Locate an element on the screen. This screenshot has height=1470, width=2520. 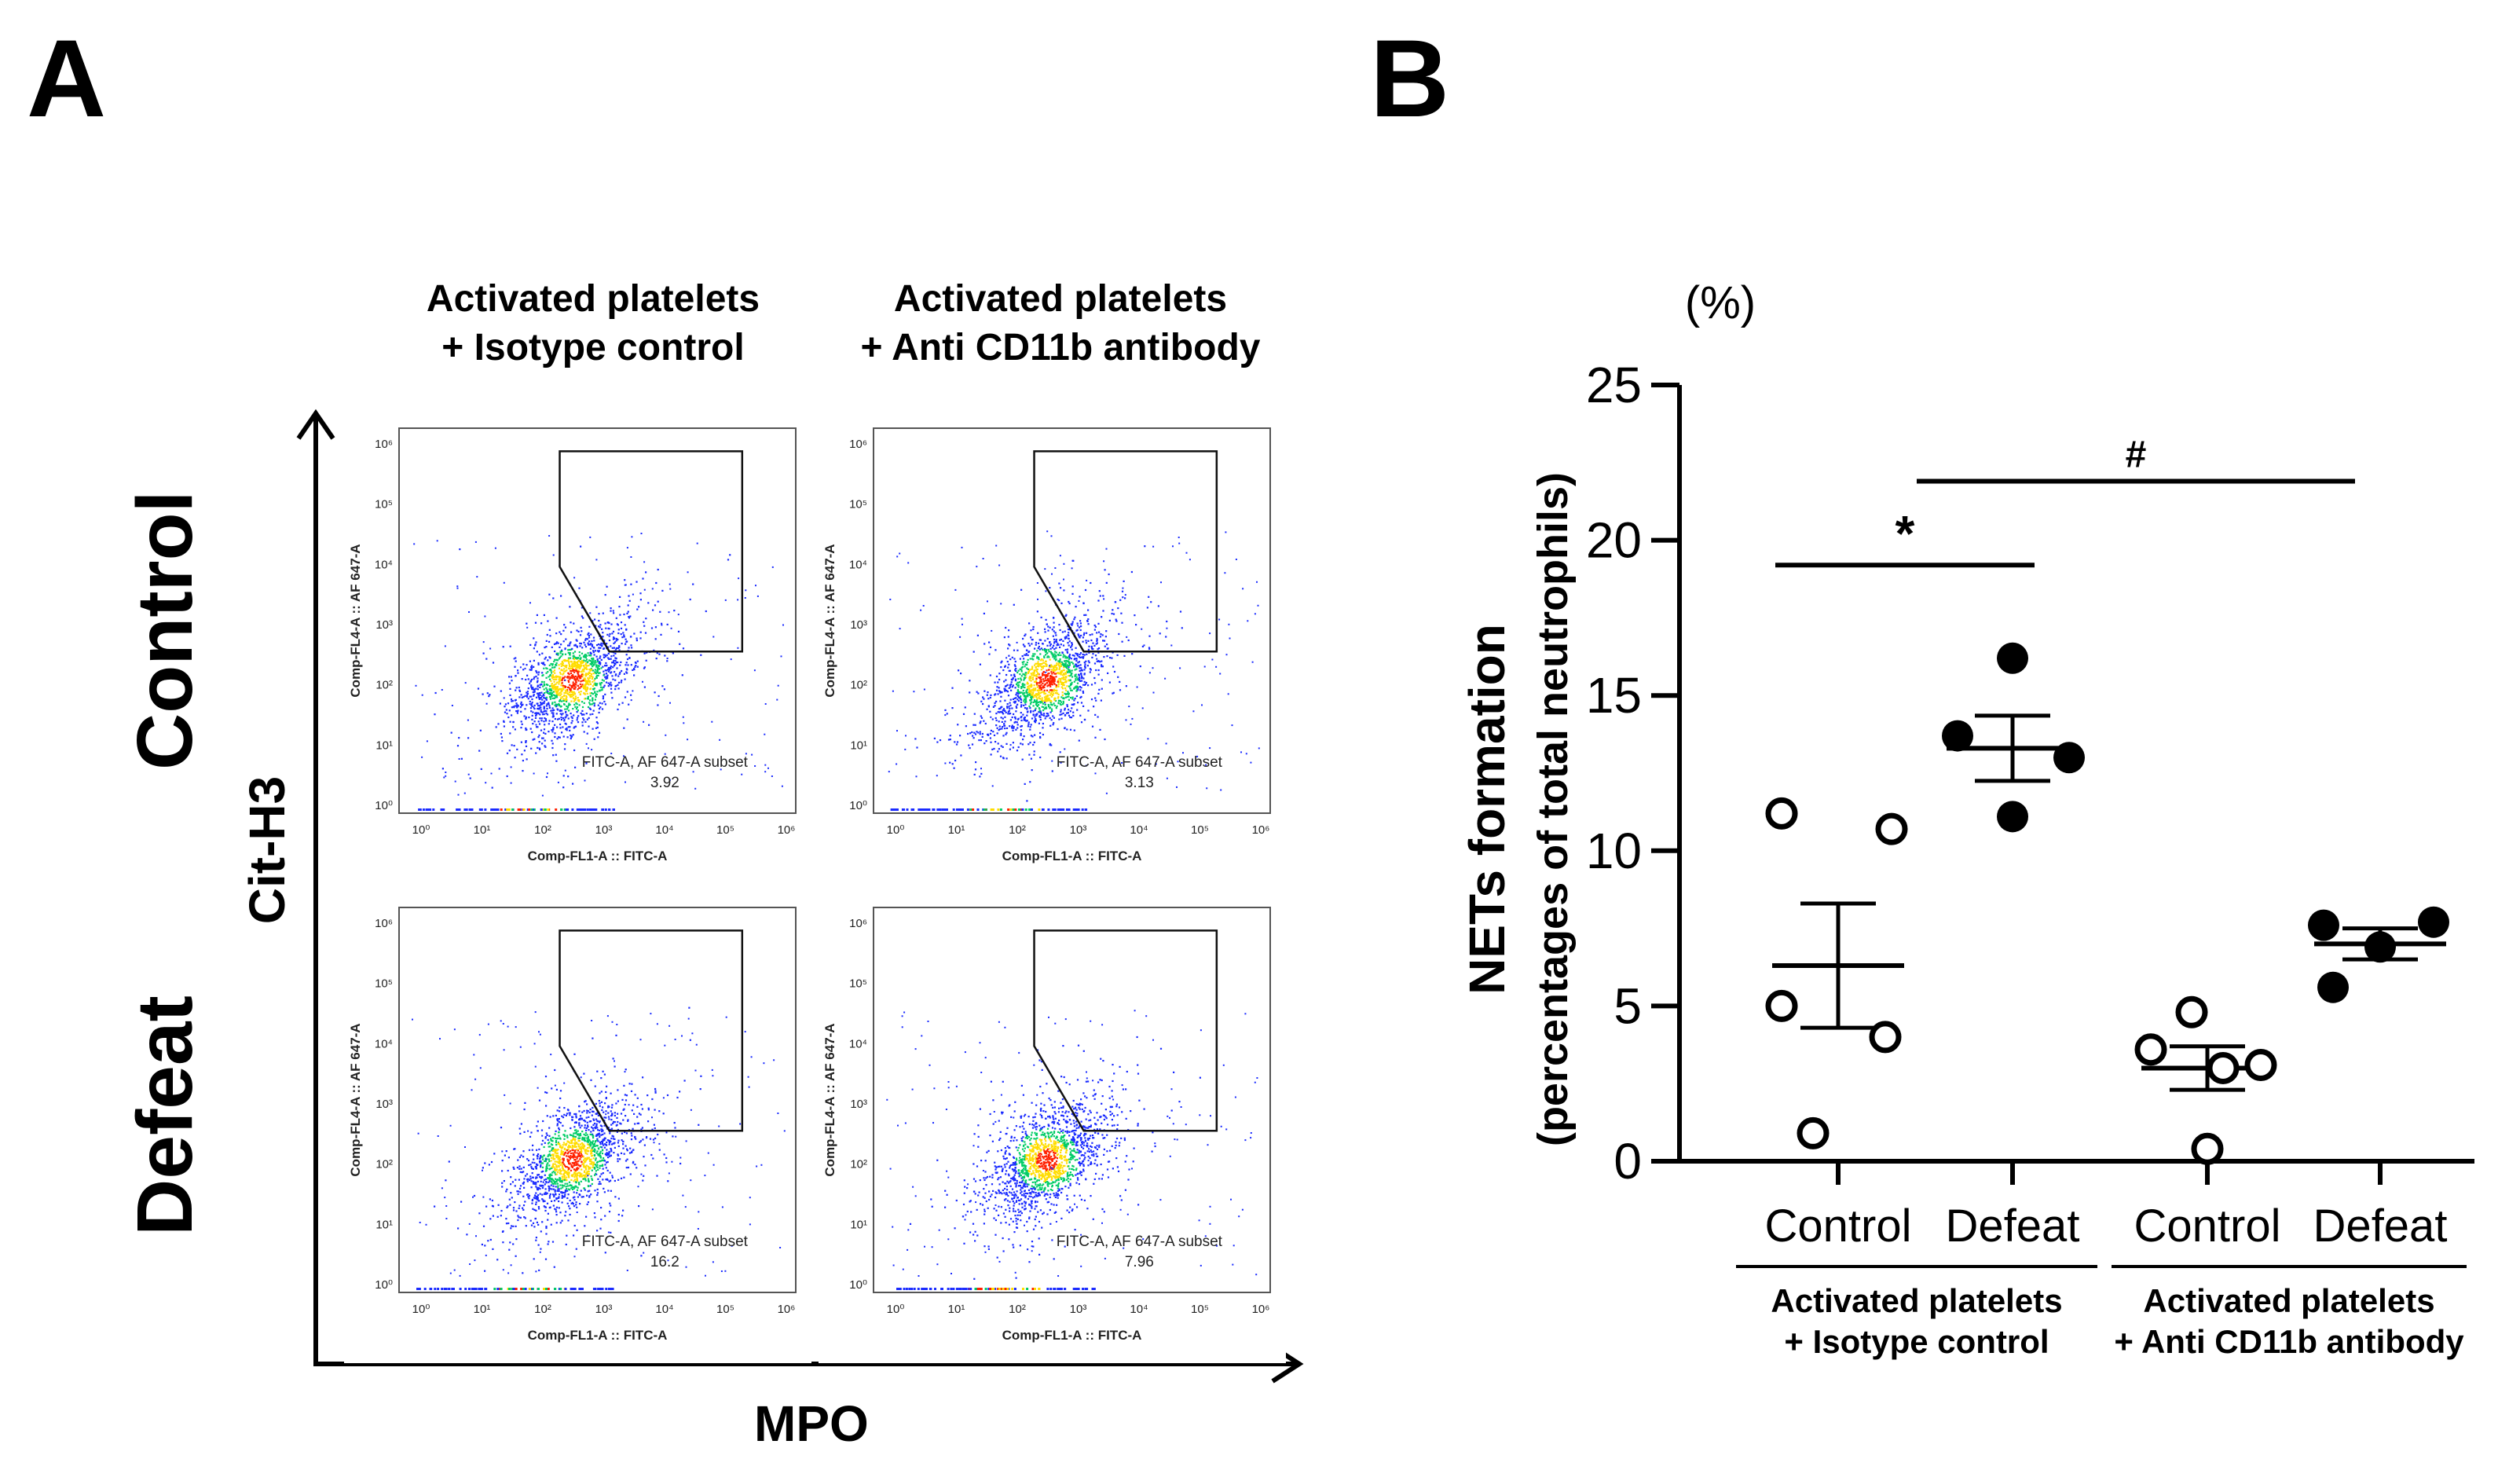
x-axis-title-mpo: MPO is located at coordinates (811, 1423).